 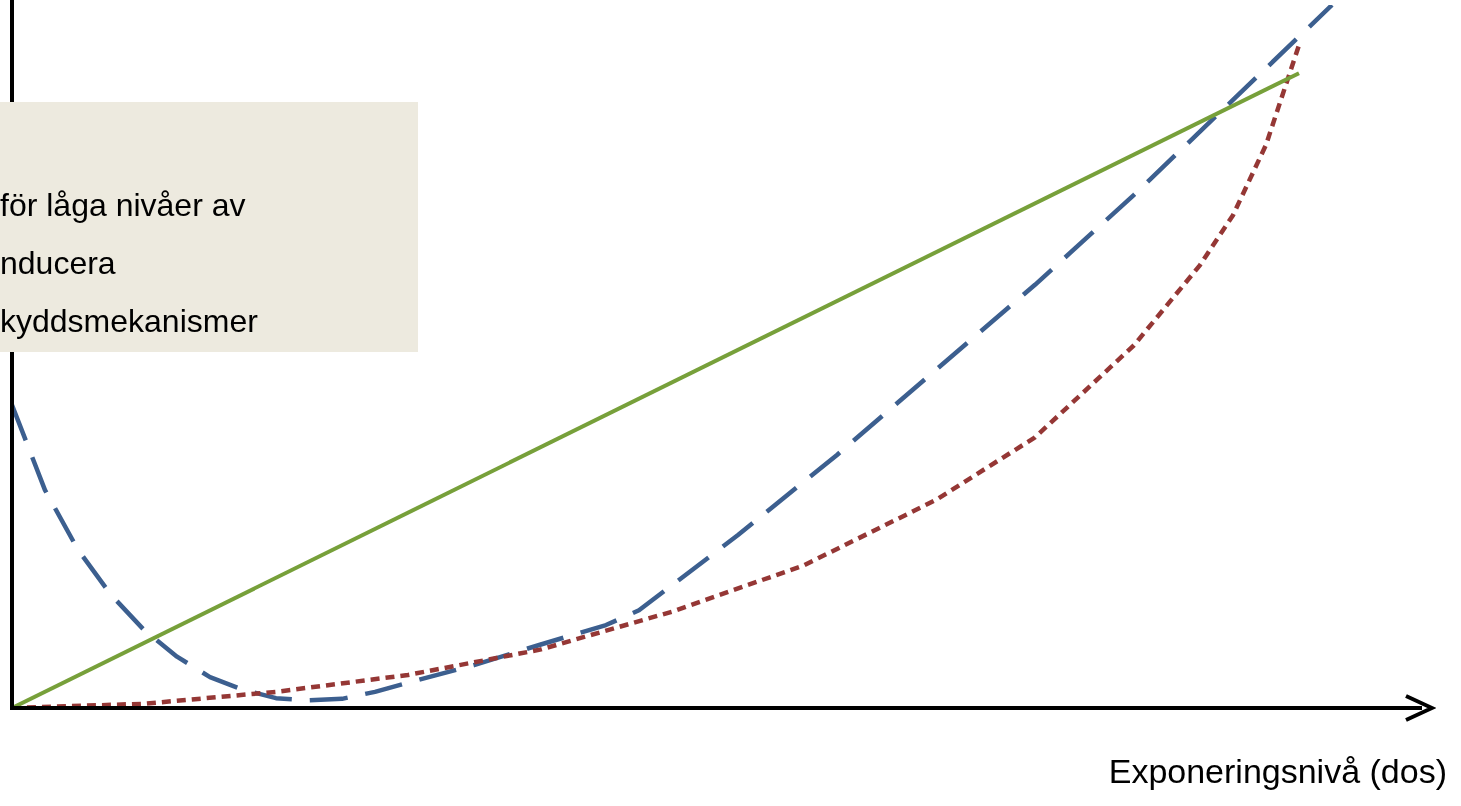 I want to click on x-axis-title: Exponeringsnivå (dos), so click(x=1277, y=771).